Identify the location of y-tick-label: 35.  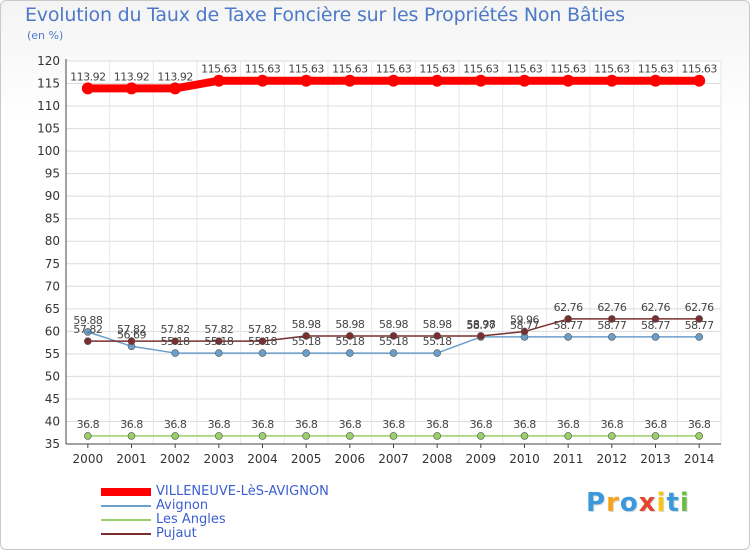
(52, 444).